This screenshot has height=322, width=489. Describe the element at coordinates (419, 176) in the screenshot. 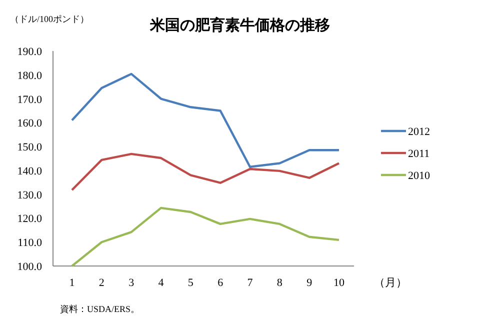

I see `legend-label: 2010` at that location.